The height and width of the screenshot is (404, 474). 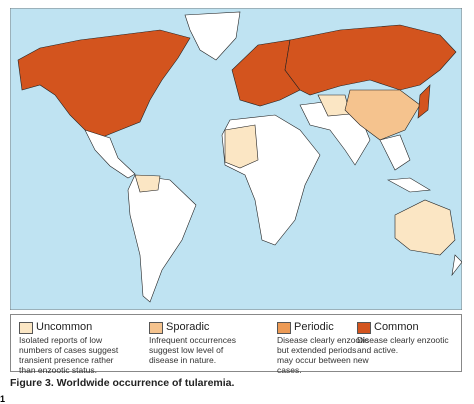 I want to click on legend-label: Periodic, so click(x=314, y=327).